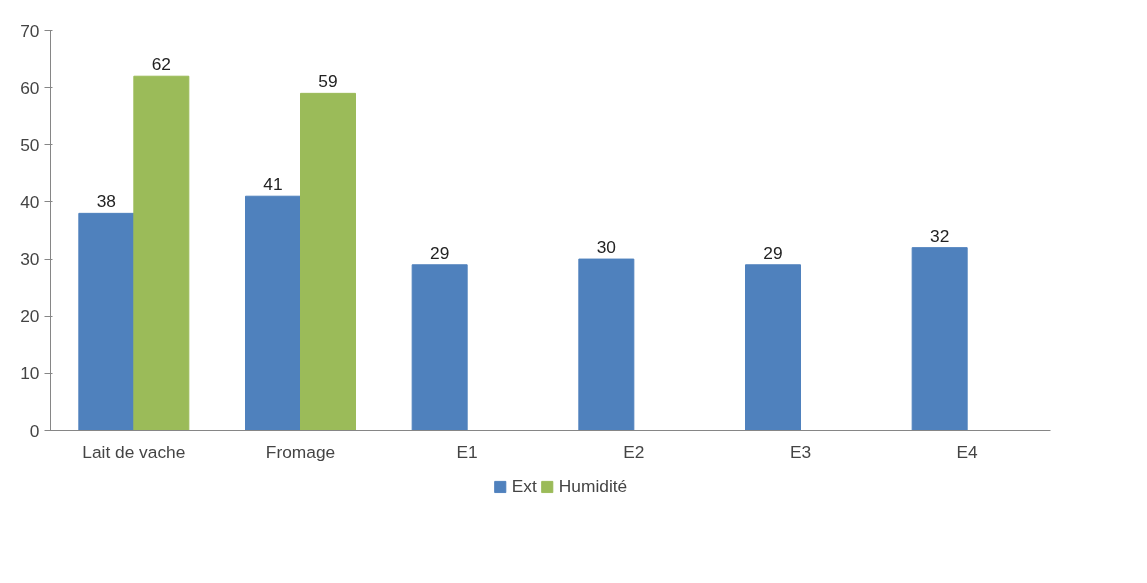  I want to click on x-tick-label: E2, so click(634, 451).